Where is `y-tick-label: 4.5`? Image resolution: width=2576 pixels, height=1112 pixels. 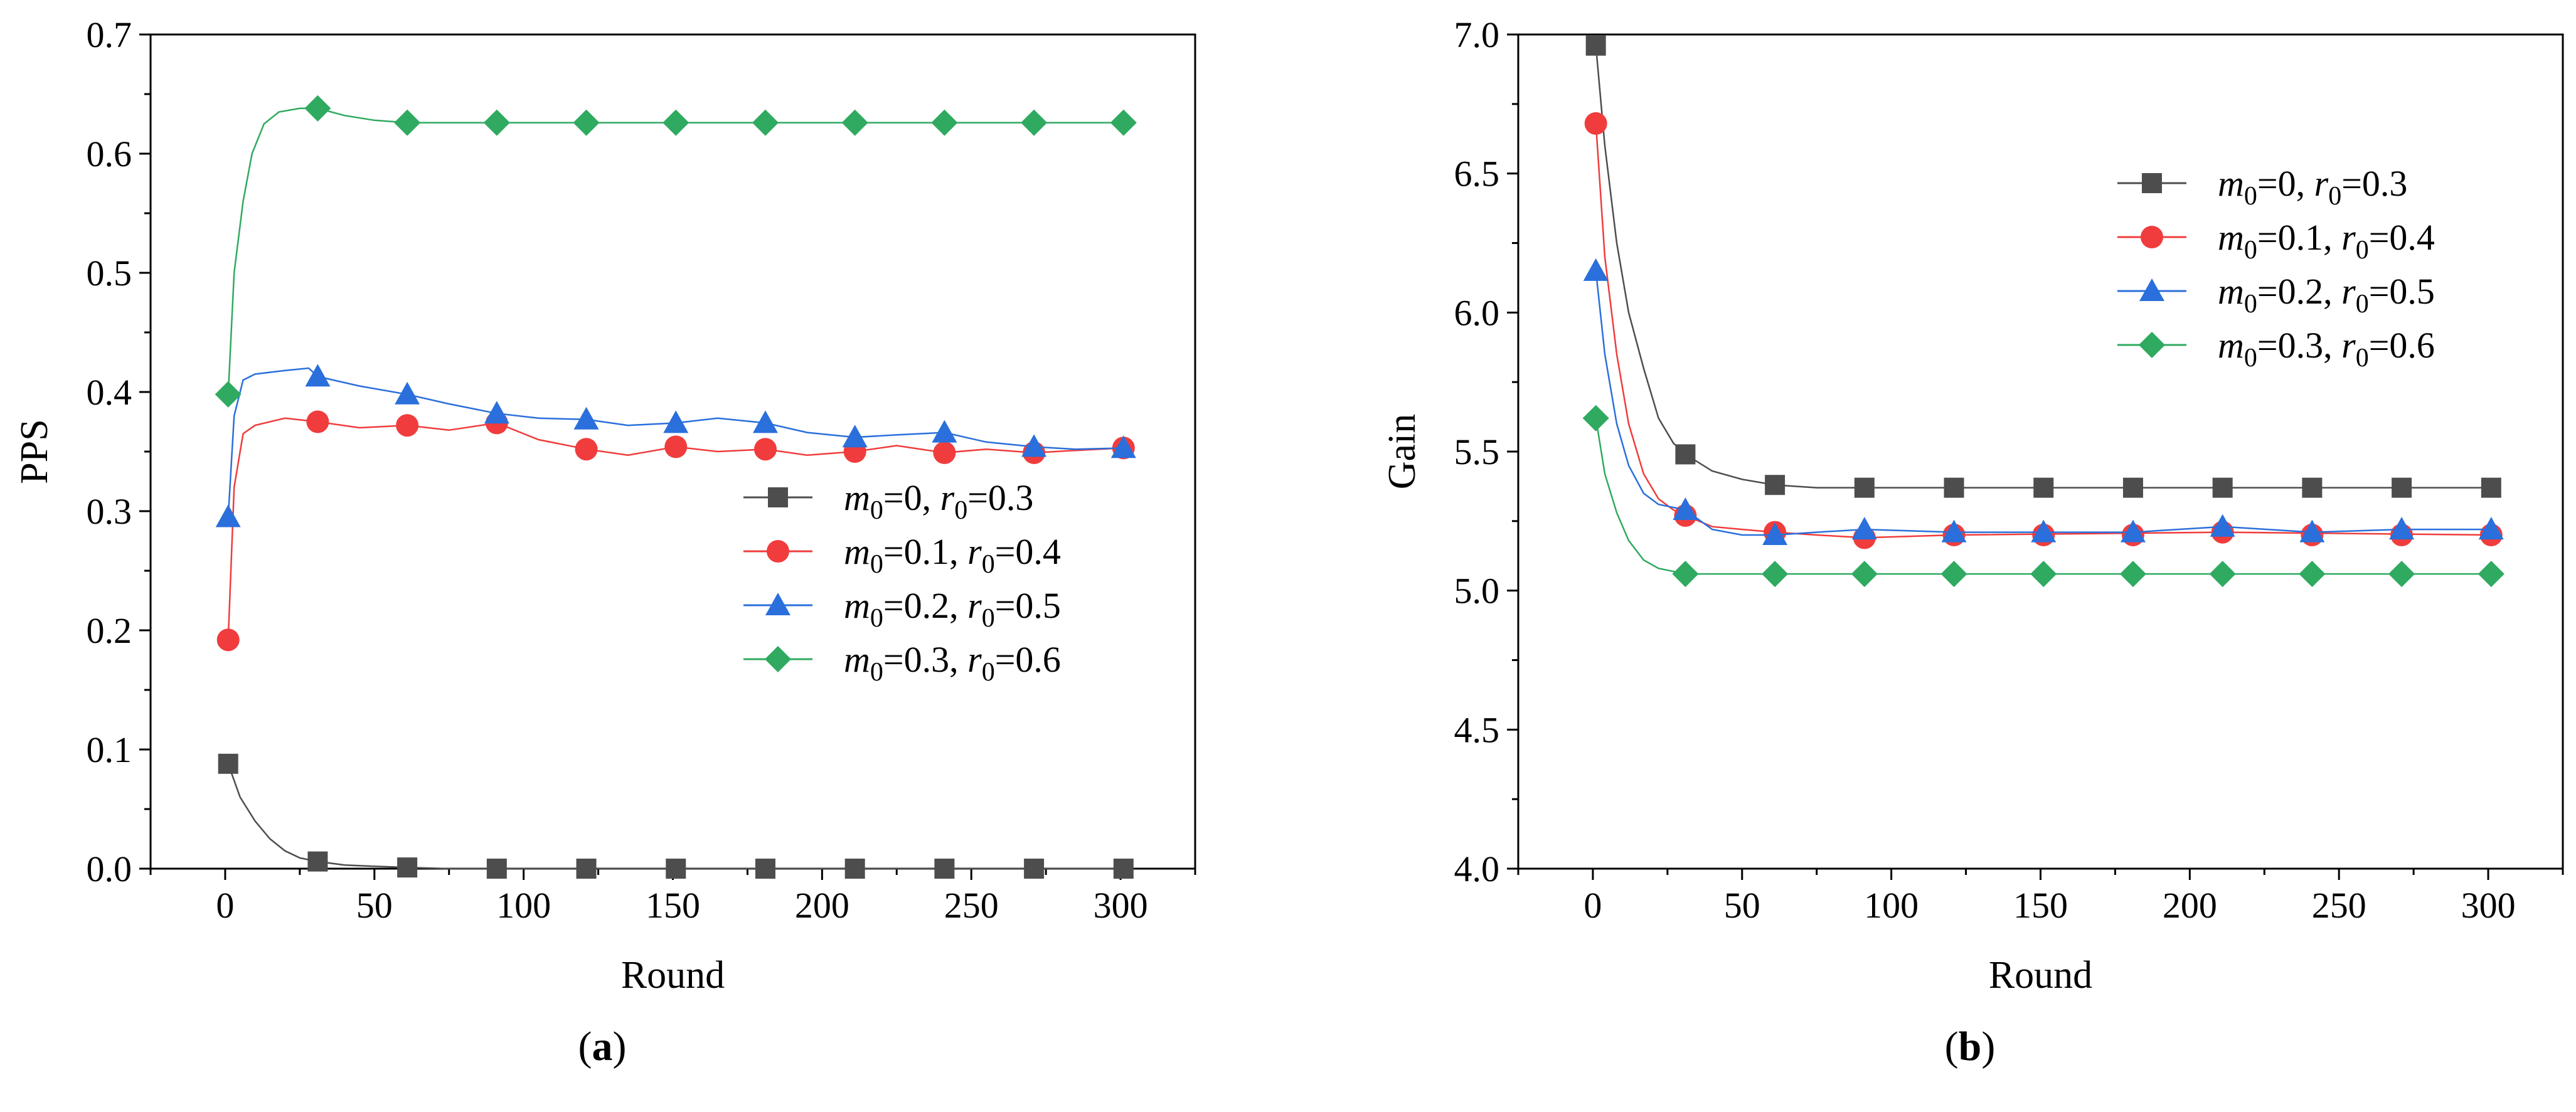
y-tick-label: 4.5 is located at coordinates (1477, 729).